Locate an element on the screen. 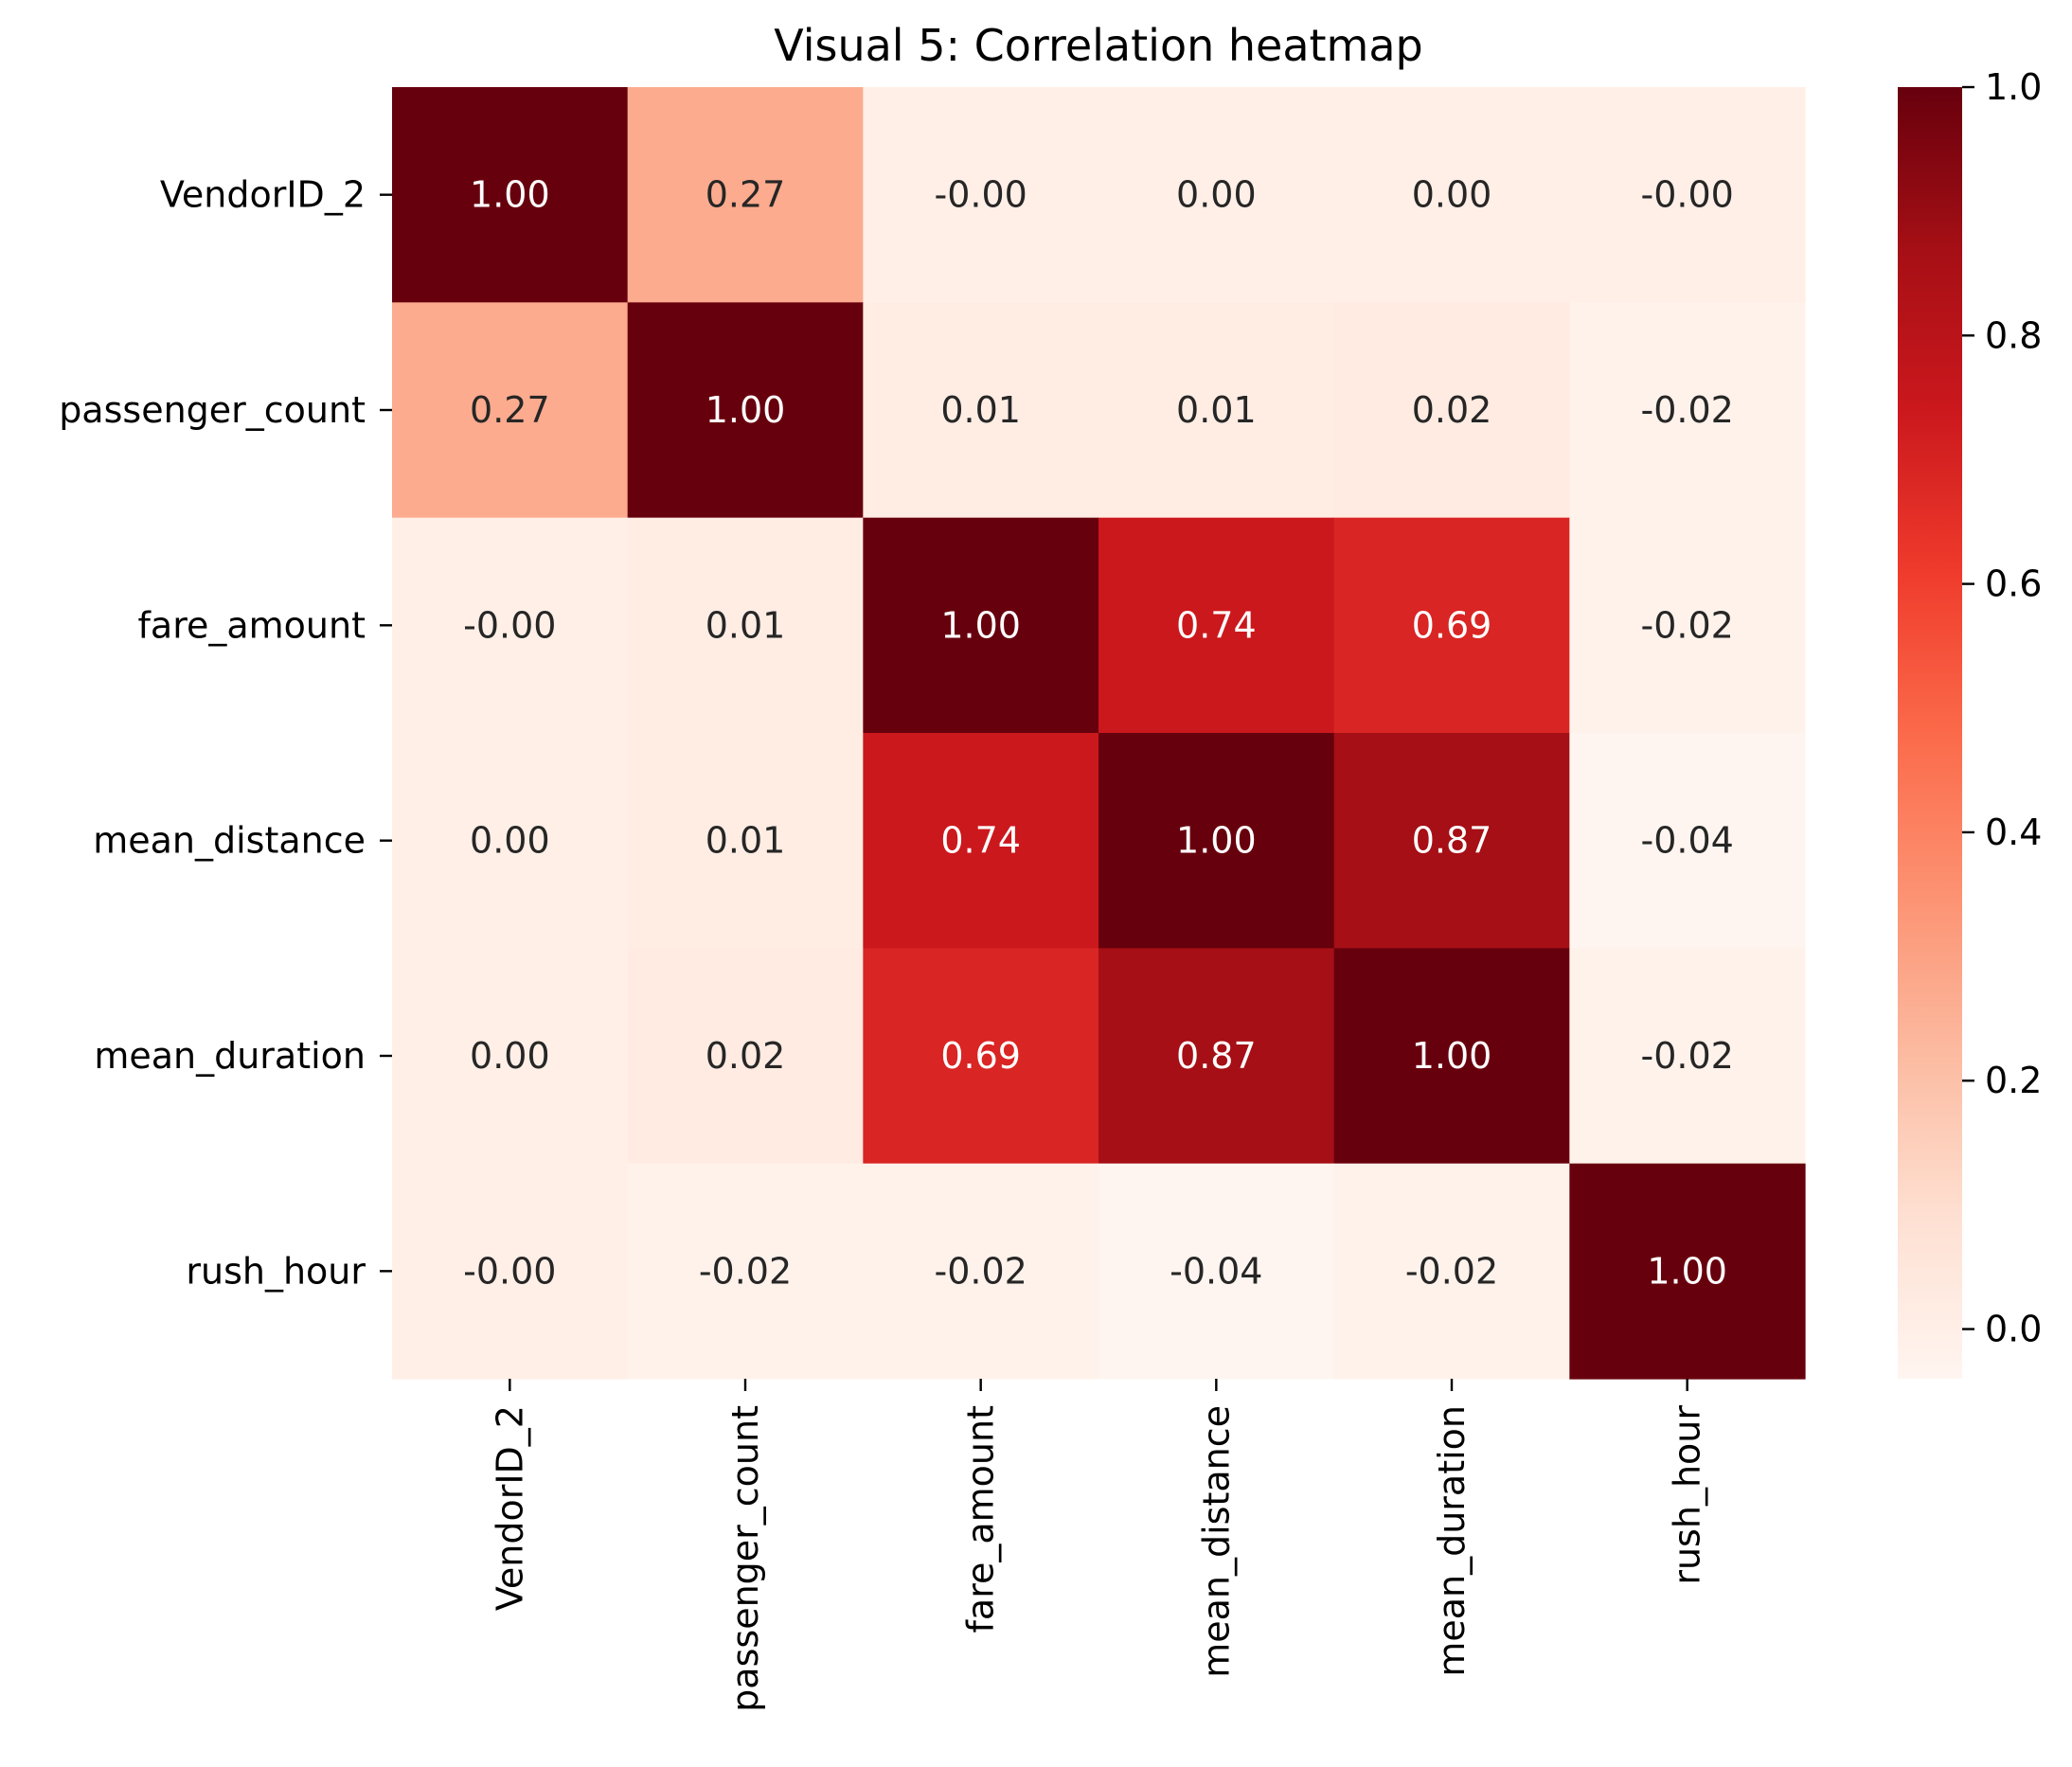 This screenshot has width=2072, height=1767. x-tick-label: fare_amount is located at coordinates (981, 1519).